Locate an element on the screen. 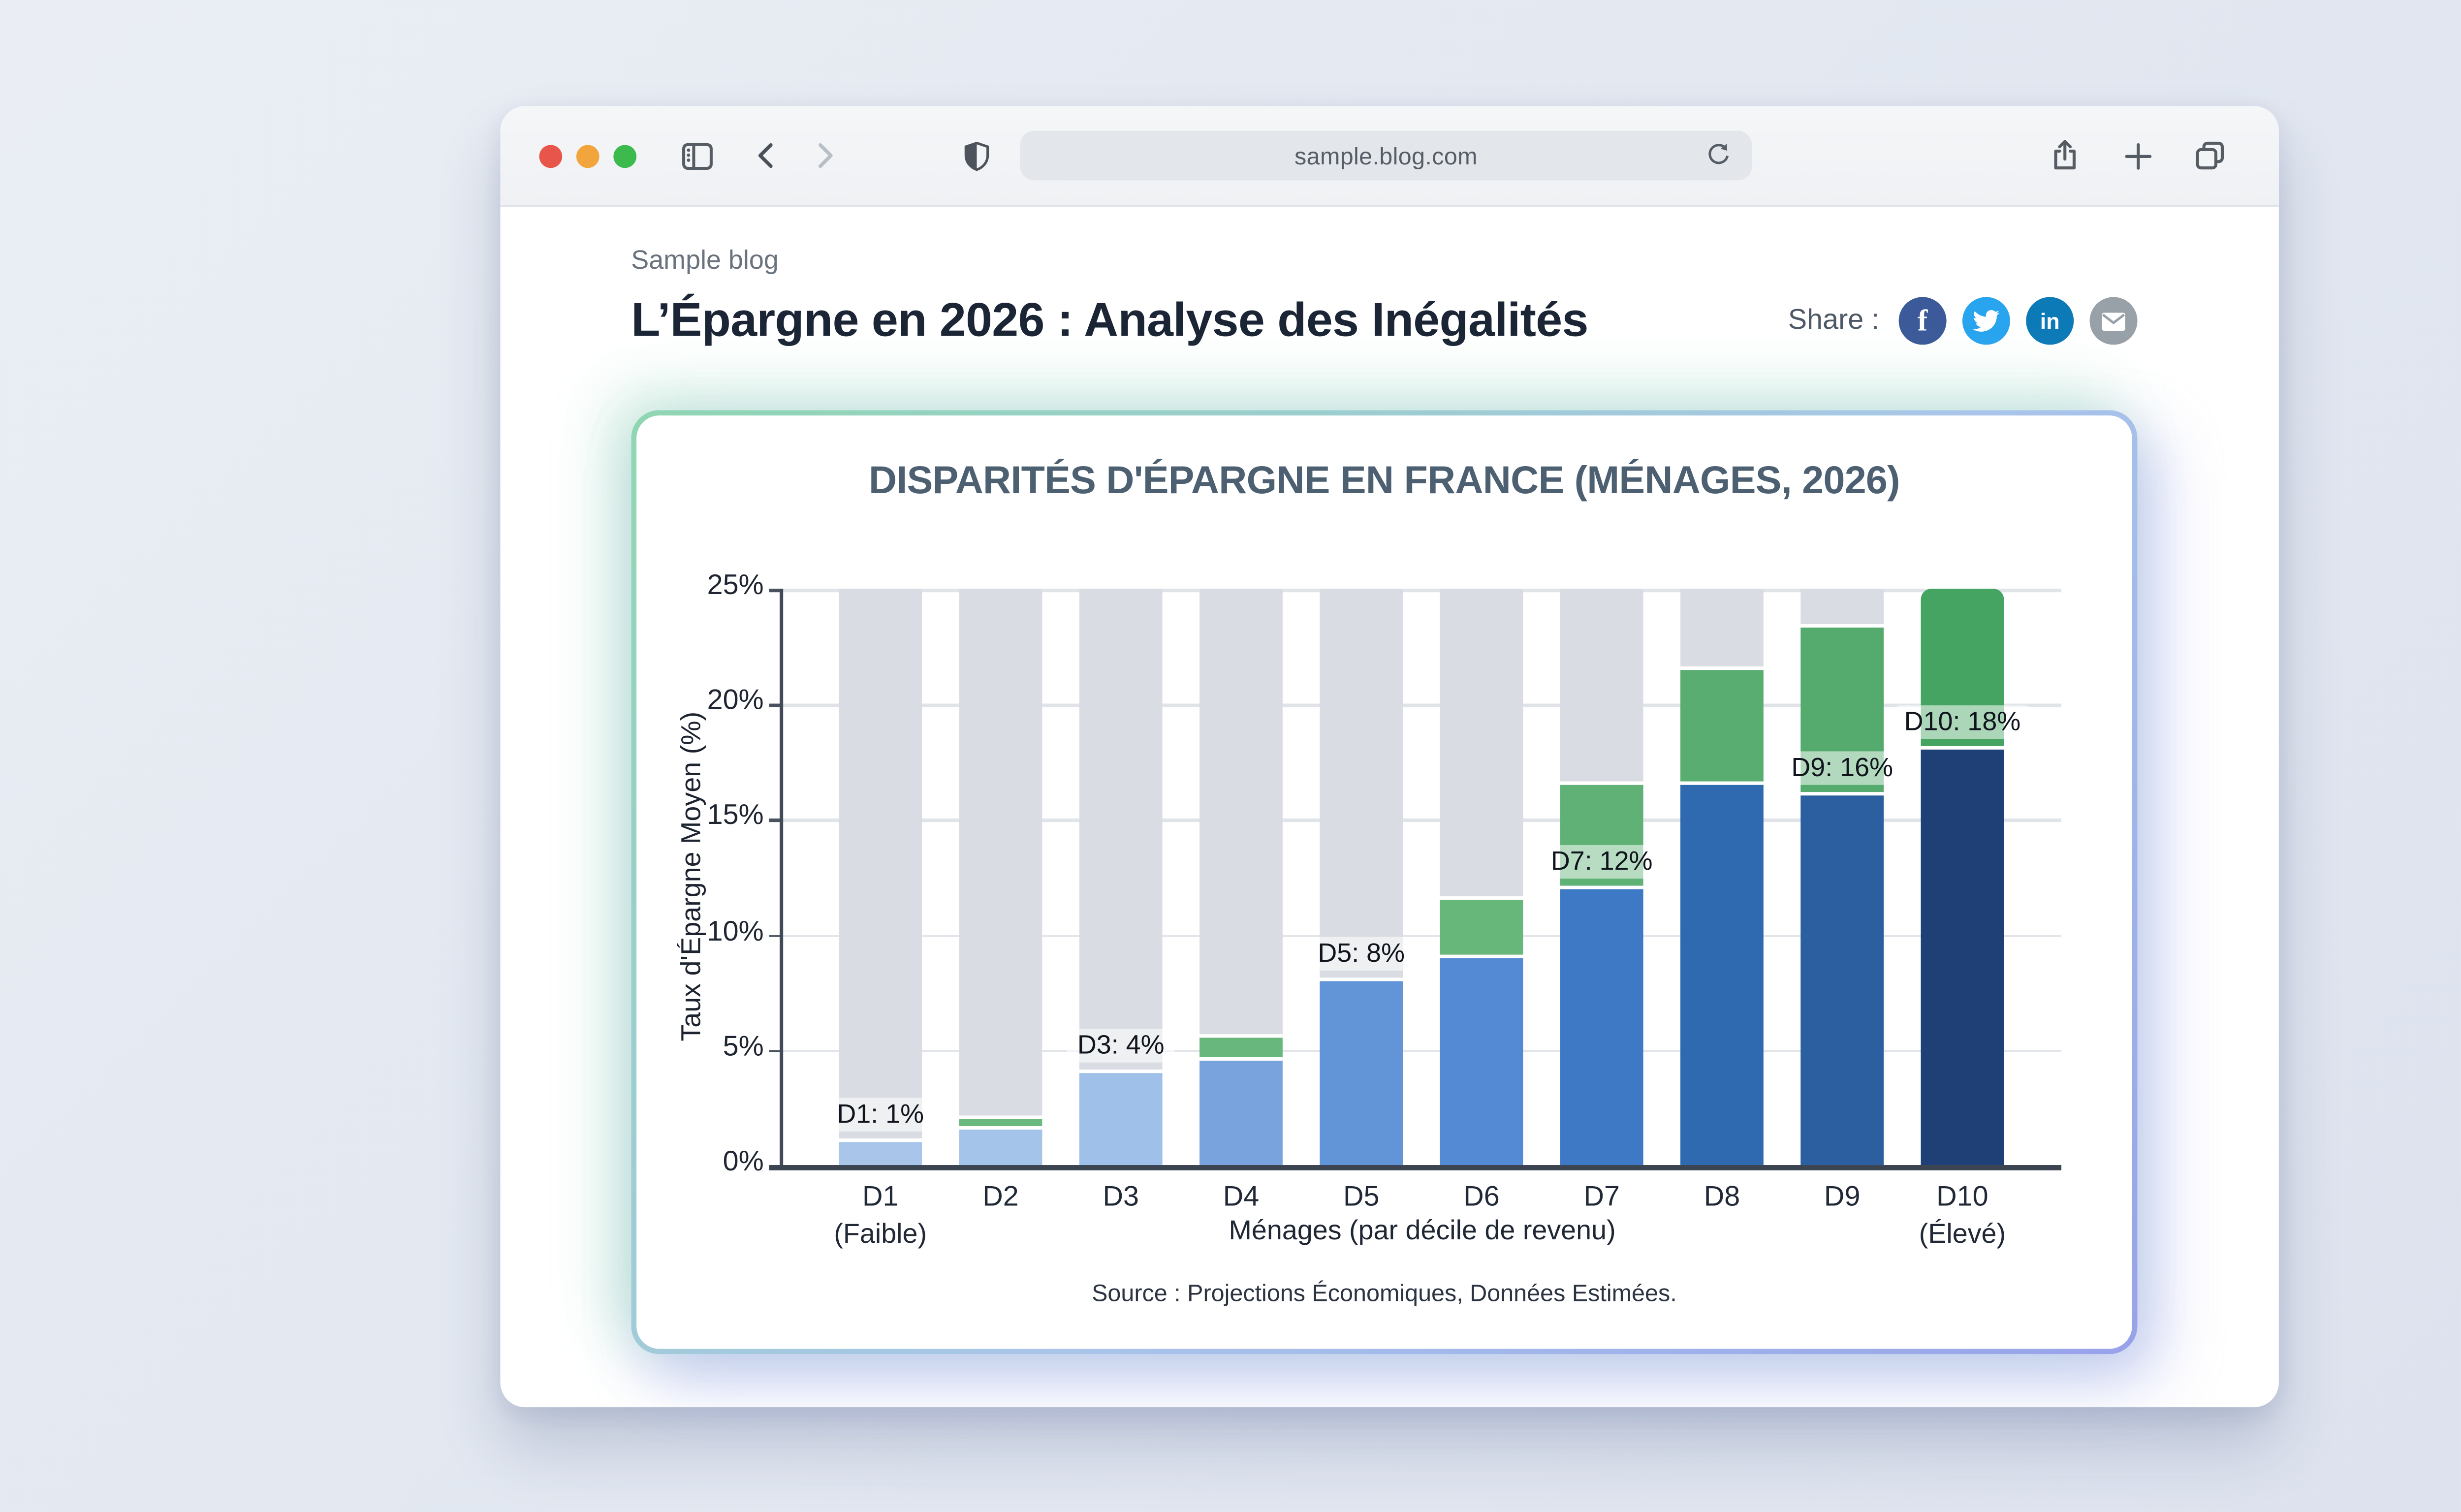 The width and height of the screenshot is (2461, 1512). back-button is located at coordinates (767, 155).